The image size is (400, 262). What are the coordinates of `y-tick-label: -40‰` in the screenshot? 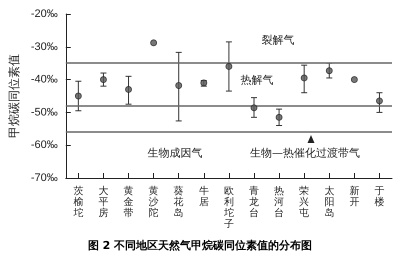 It's located at (44, 80).